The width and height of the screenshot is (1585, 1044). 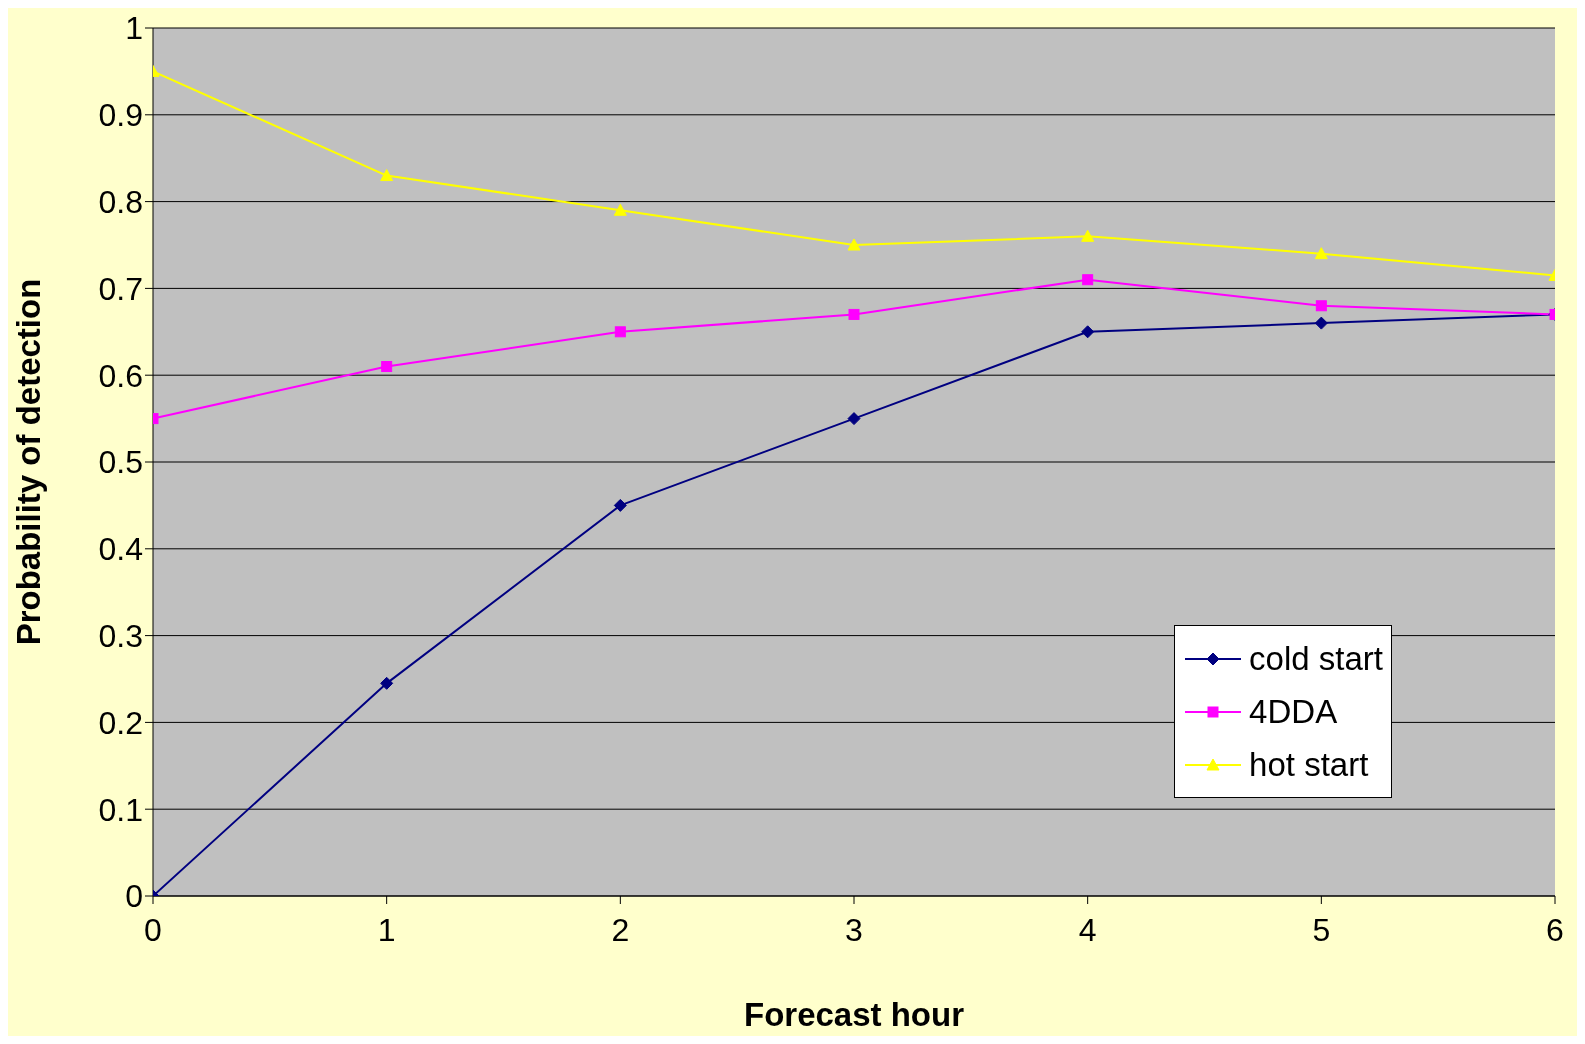 What do you see at coordinates (120, 201) in the screenshot?
I see `y-tick-label: 0.8` at bounding box center [120, 201].